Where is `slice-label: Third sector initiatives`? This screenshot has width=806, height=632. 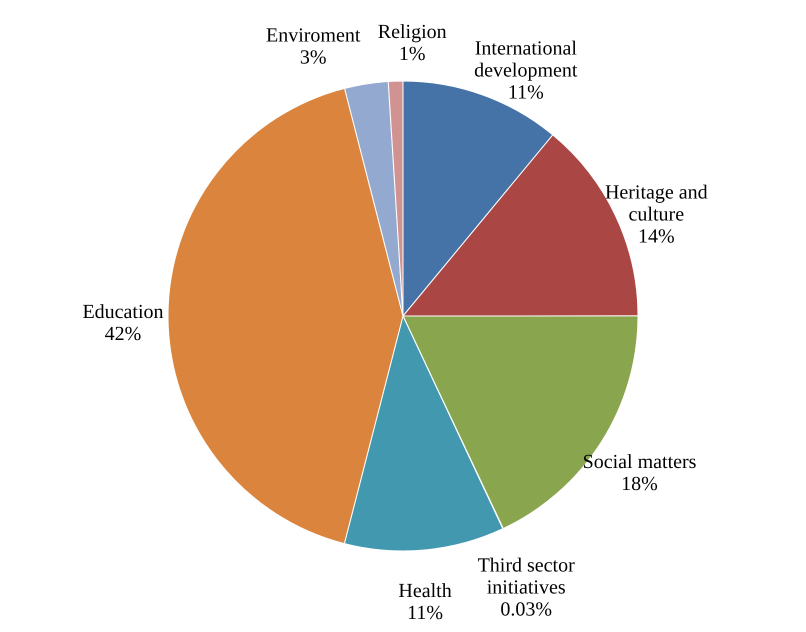
slice-label: Third sector initiatives is located at coordinates (527, 576).